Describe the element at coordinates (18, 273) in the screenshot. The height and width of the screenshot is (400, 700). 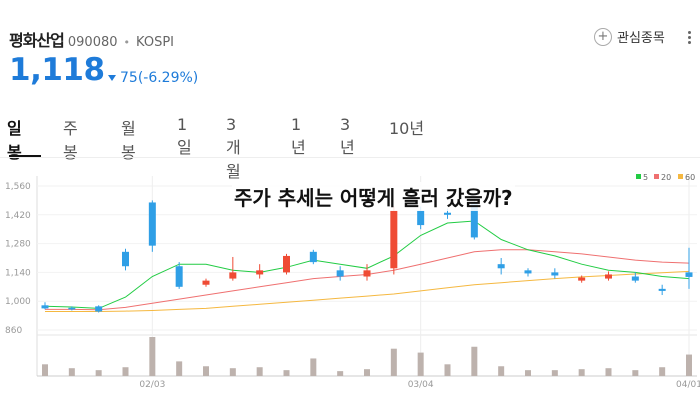
I see `y-tick-label: 1,140` at that location.